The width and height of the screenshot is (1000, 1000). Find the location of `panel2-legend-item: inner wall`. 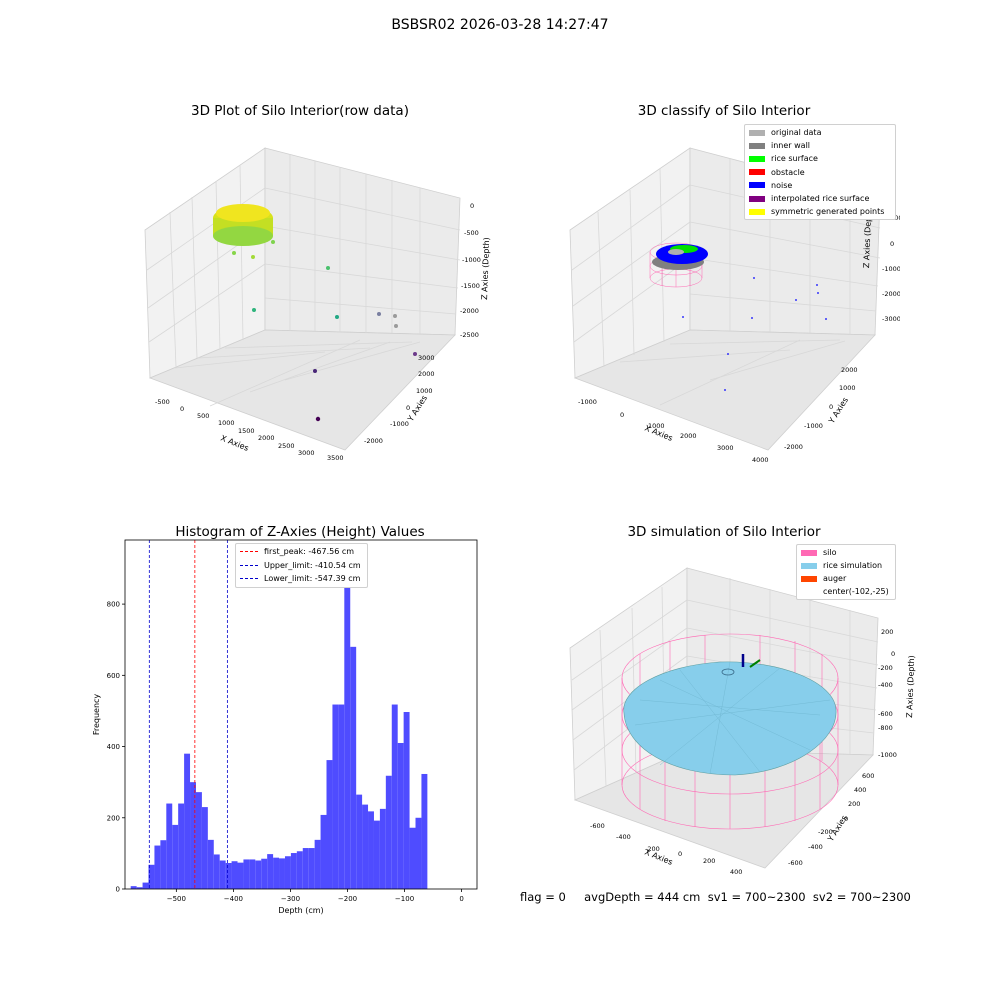

panel2-legend-item: inner wall is located at coordinates (779, 145).